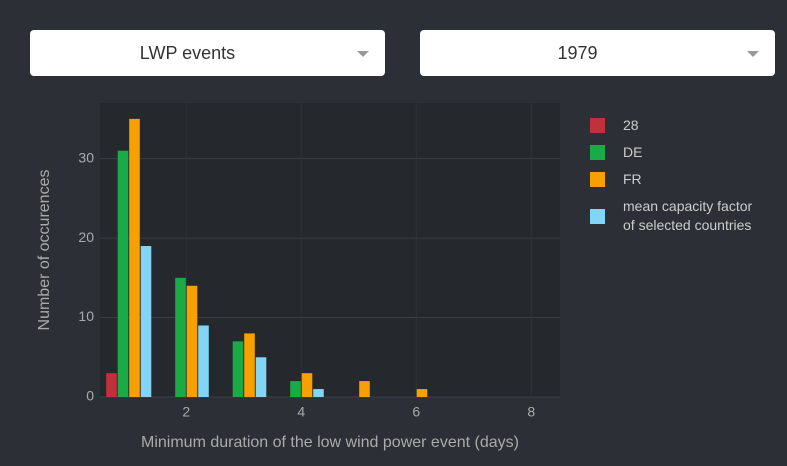 The width and height of the screenshot is (787, 466). I want to click on y-tick-label: 30, so click(86, 157).